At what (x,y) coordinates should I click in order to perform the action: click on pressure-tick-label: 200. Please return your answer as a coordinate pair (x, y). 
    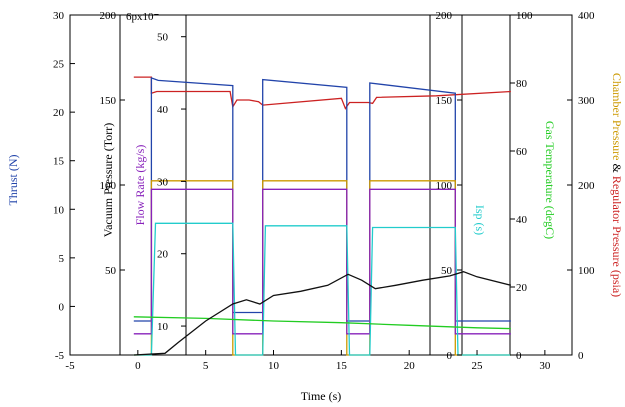
    Looking at the image, I should click on (586, 186).